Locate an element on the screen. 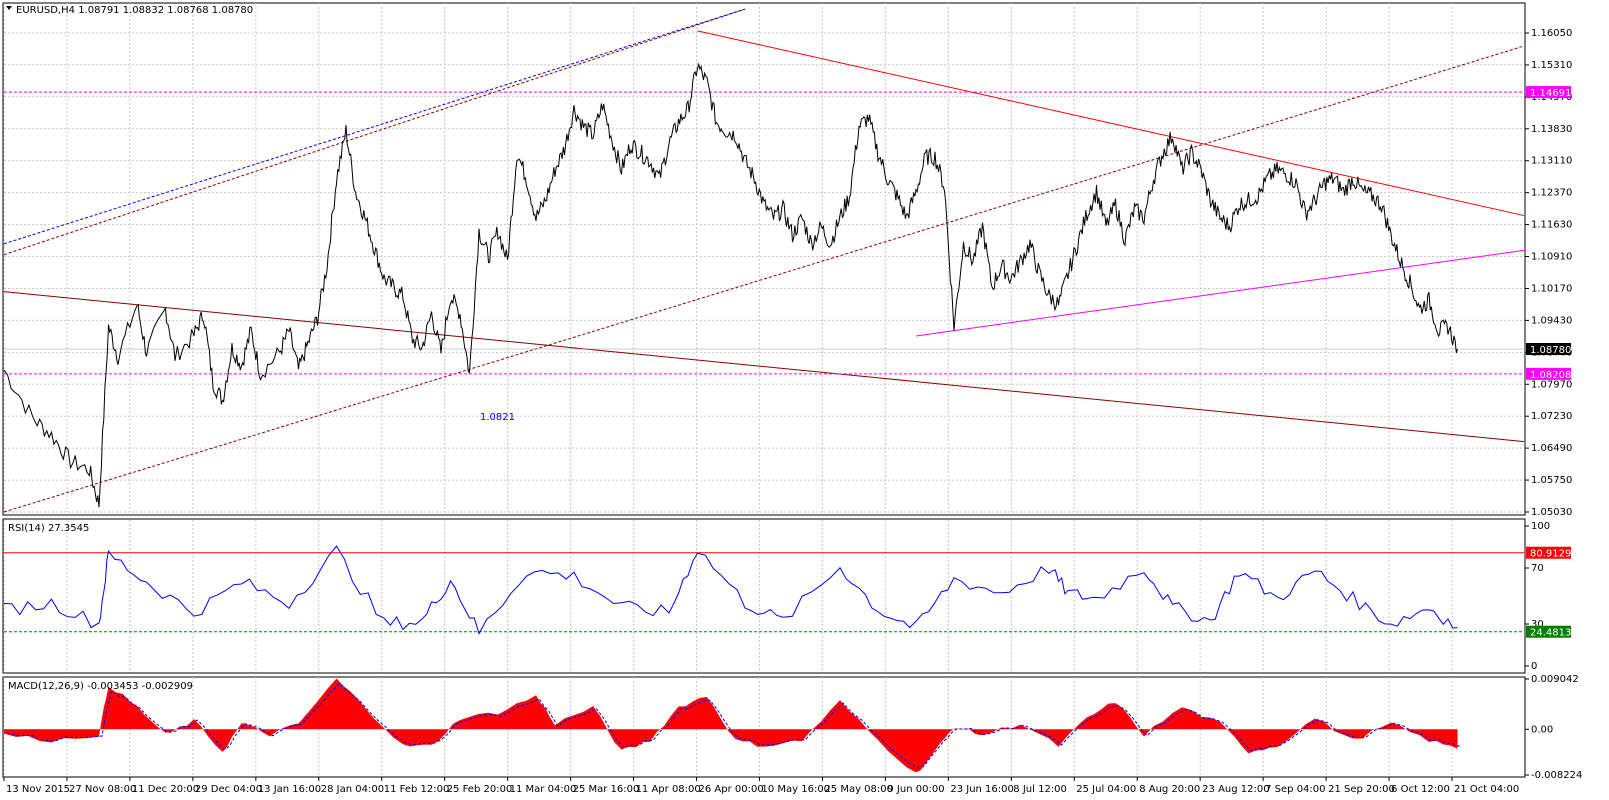  macd-tick-label: -0.008224 is located at coordinates (1556, 775).